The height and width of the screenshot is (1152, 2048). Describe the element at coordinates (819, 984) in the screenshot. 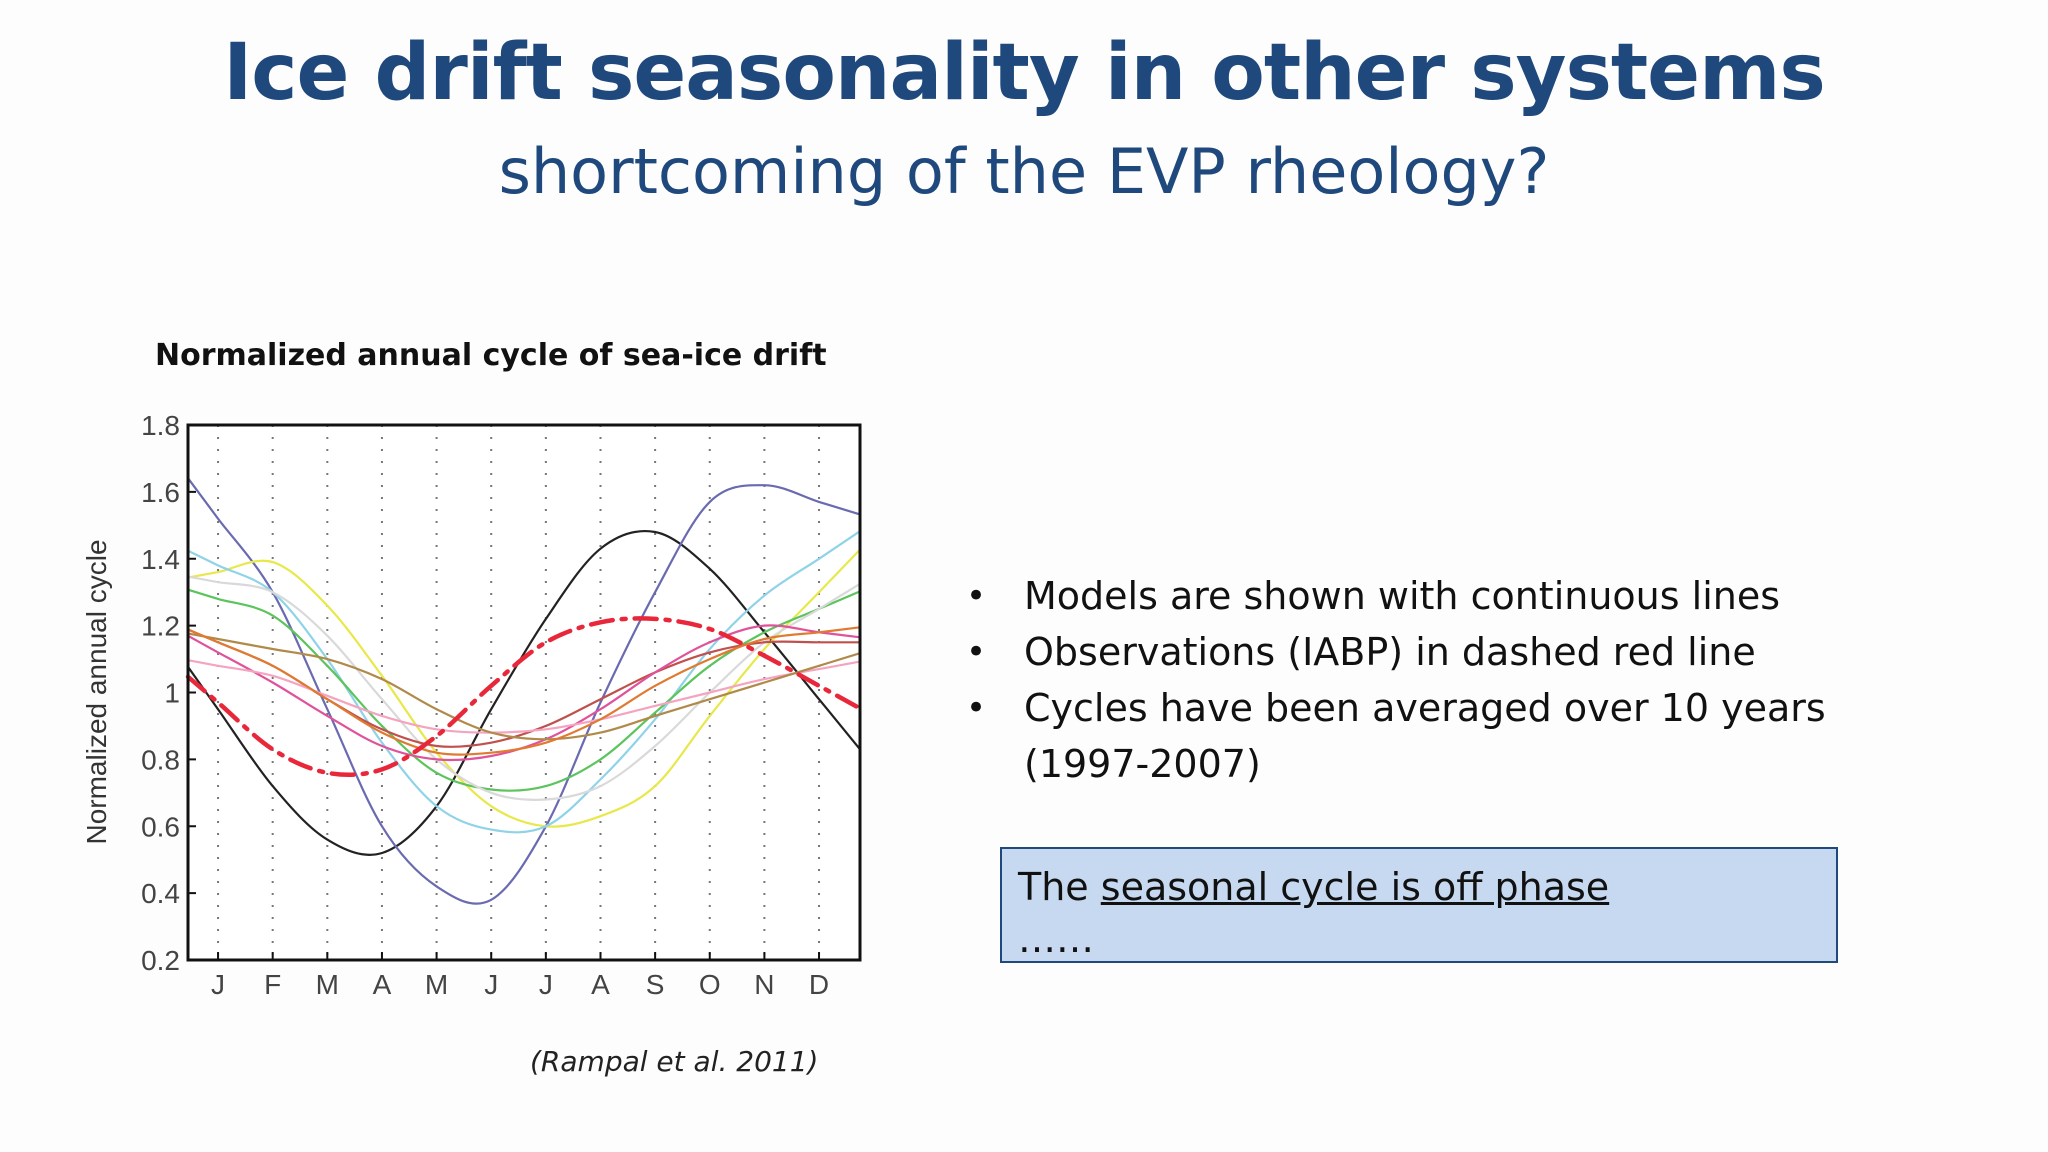

I see `x-tick-label: D` at that location.